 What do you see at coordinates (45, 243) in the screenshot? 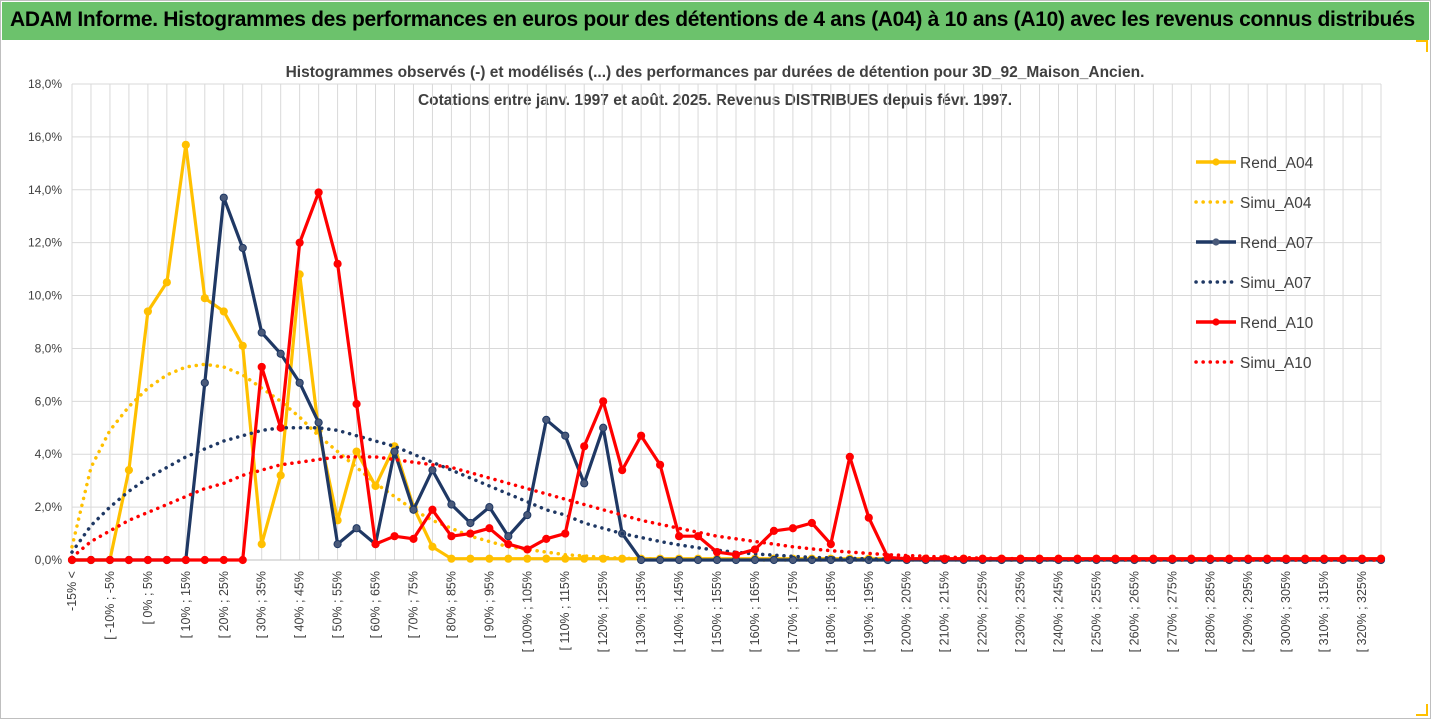
I see `y-tick-label: 12,0%` at bounding box center [45, 243].